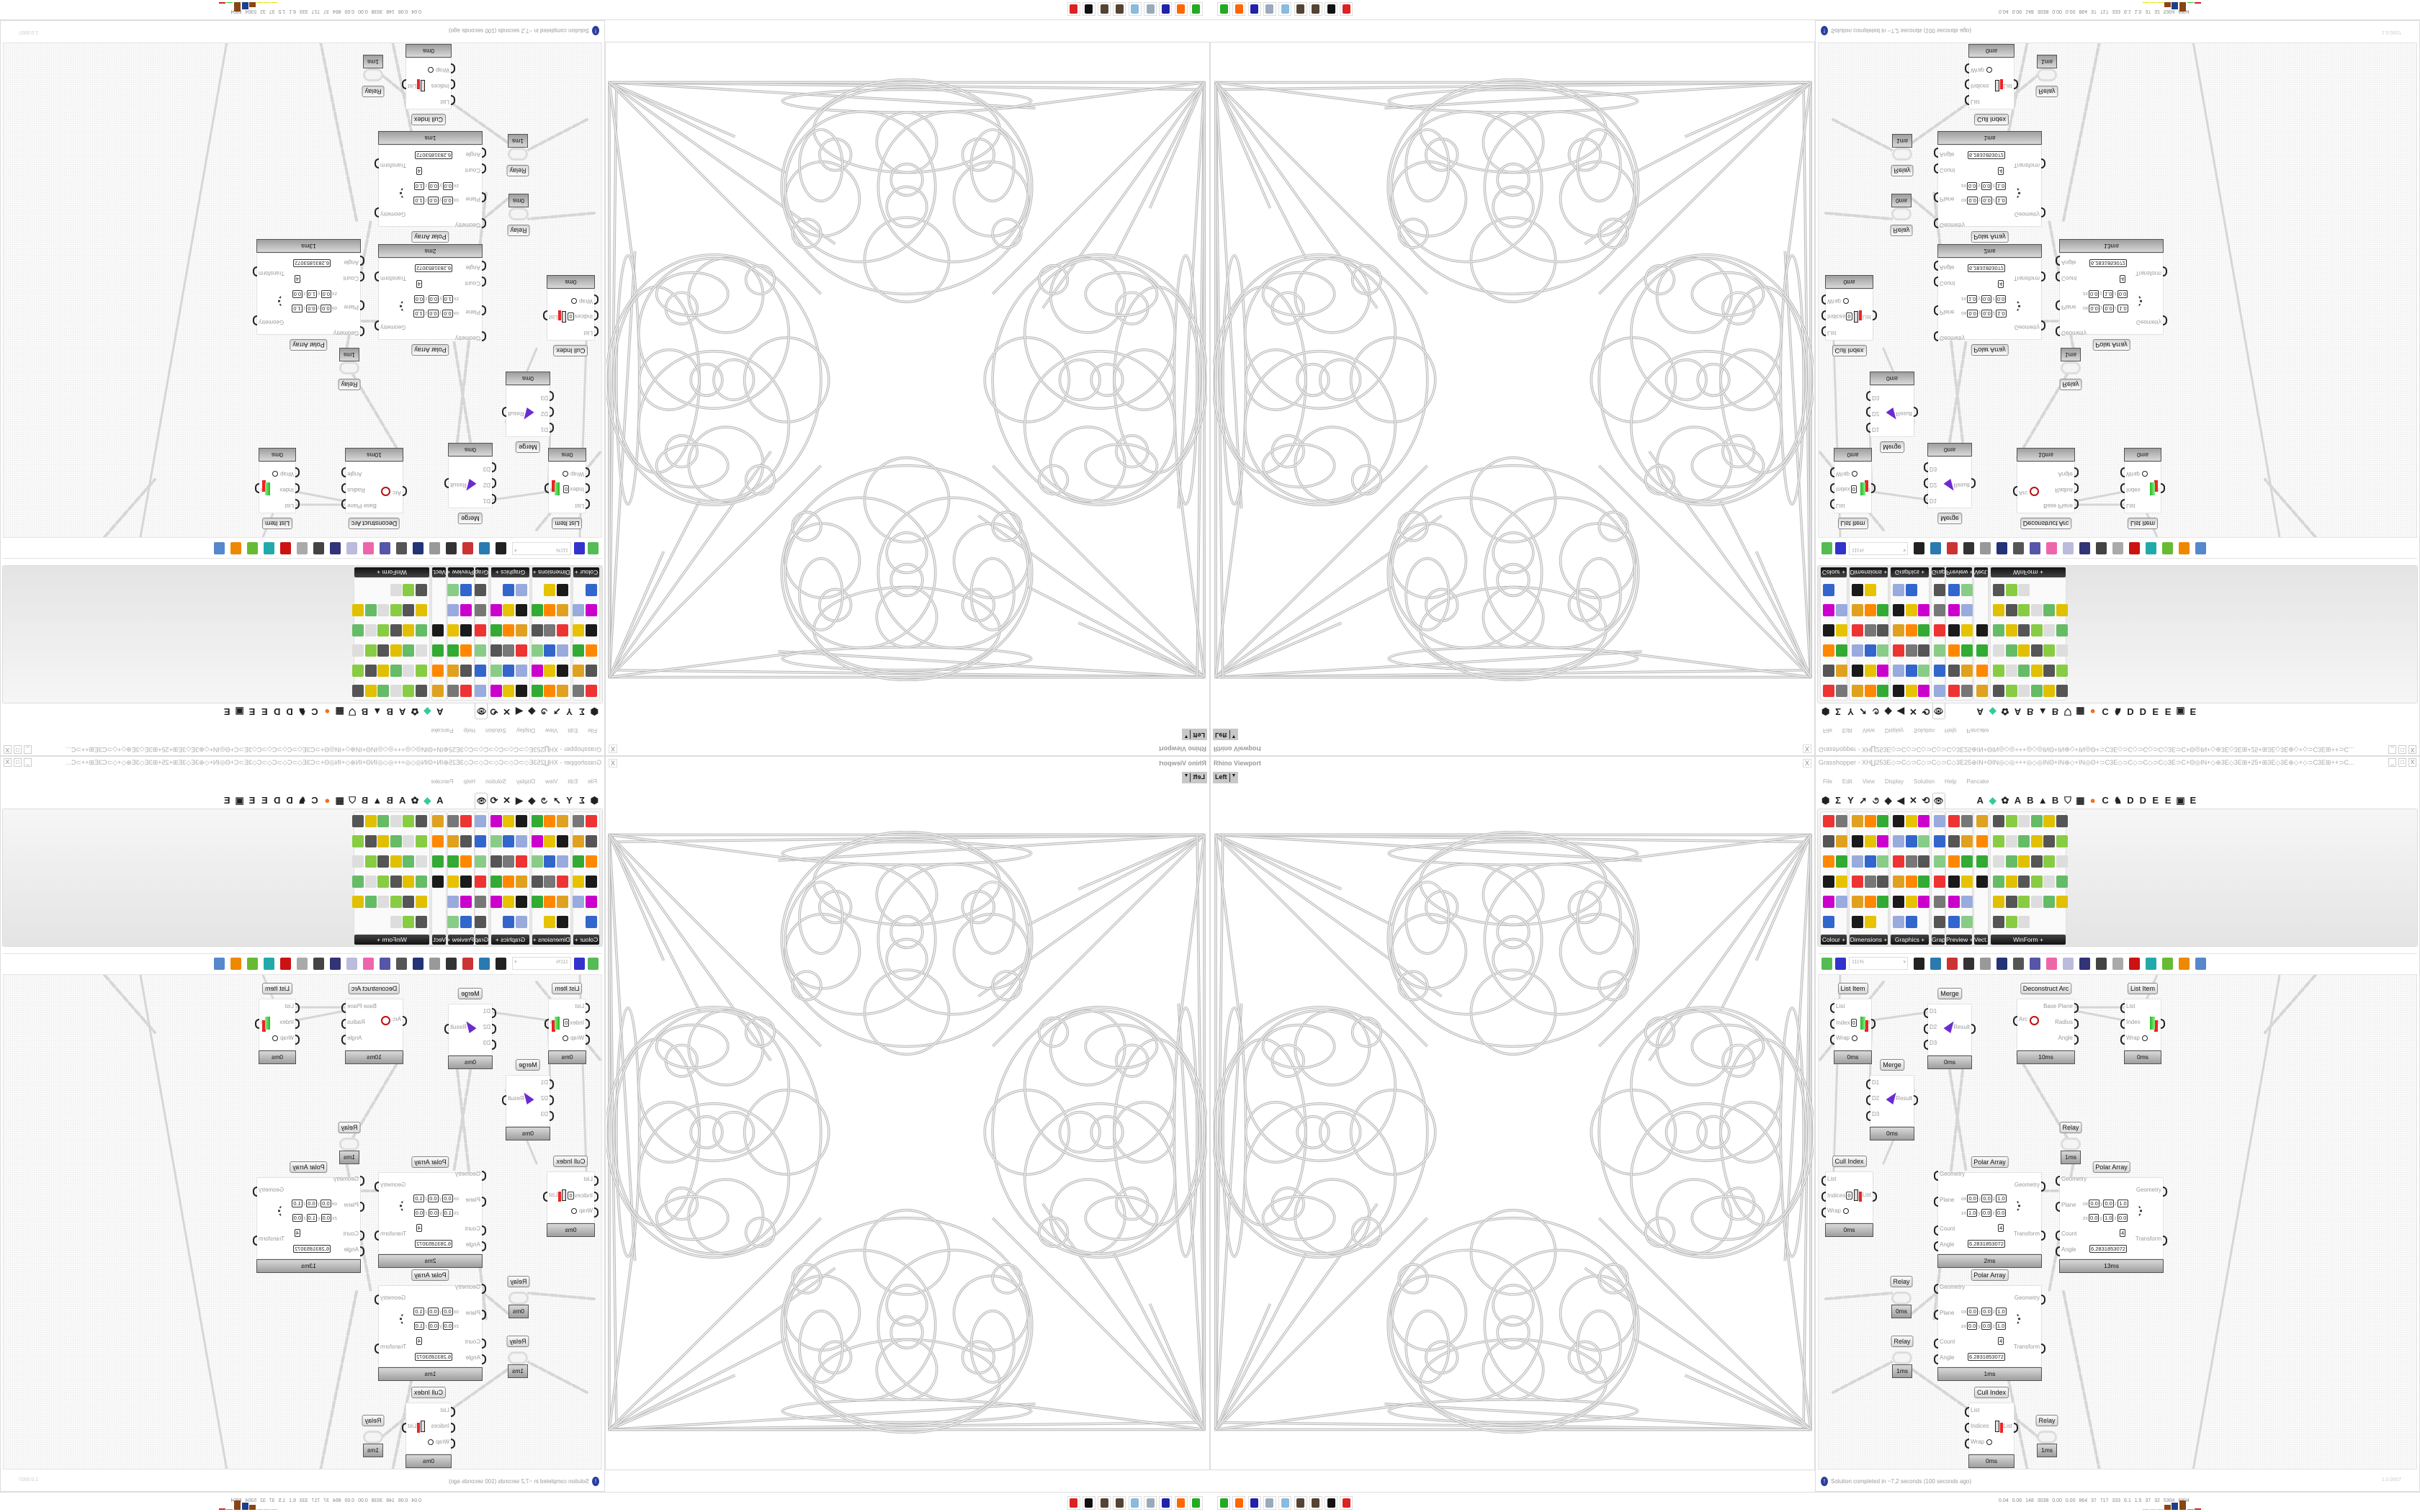  What do you see at coordinates (1981, 572) in the screenshot?
I see `ribbon-group-label: Vect..` at bounding box center [1981, 572].